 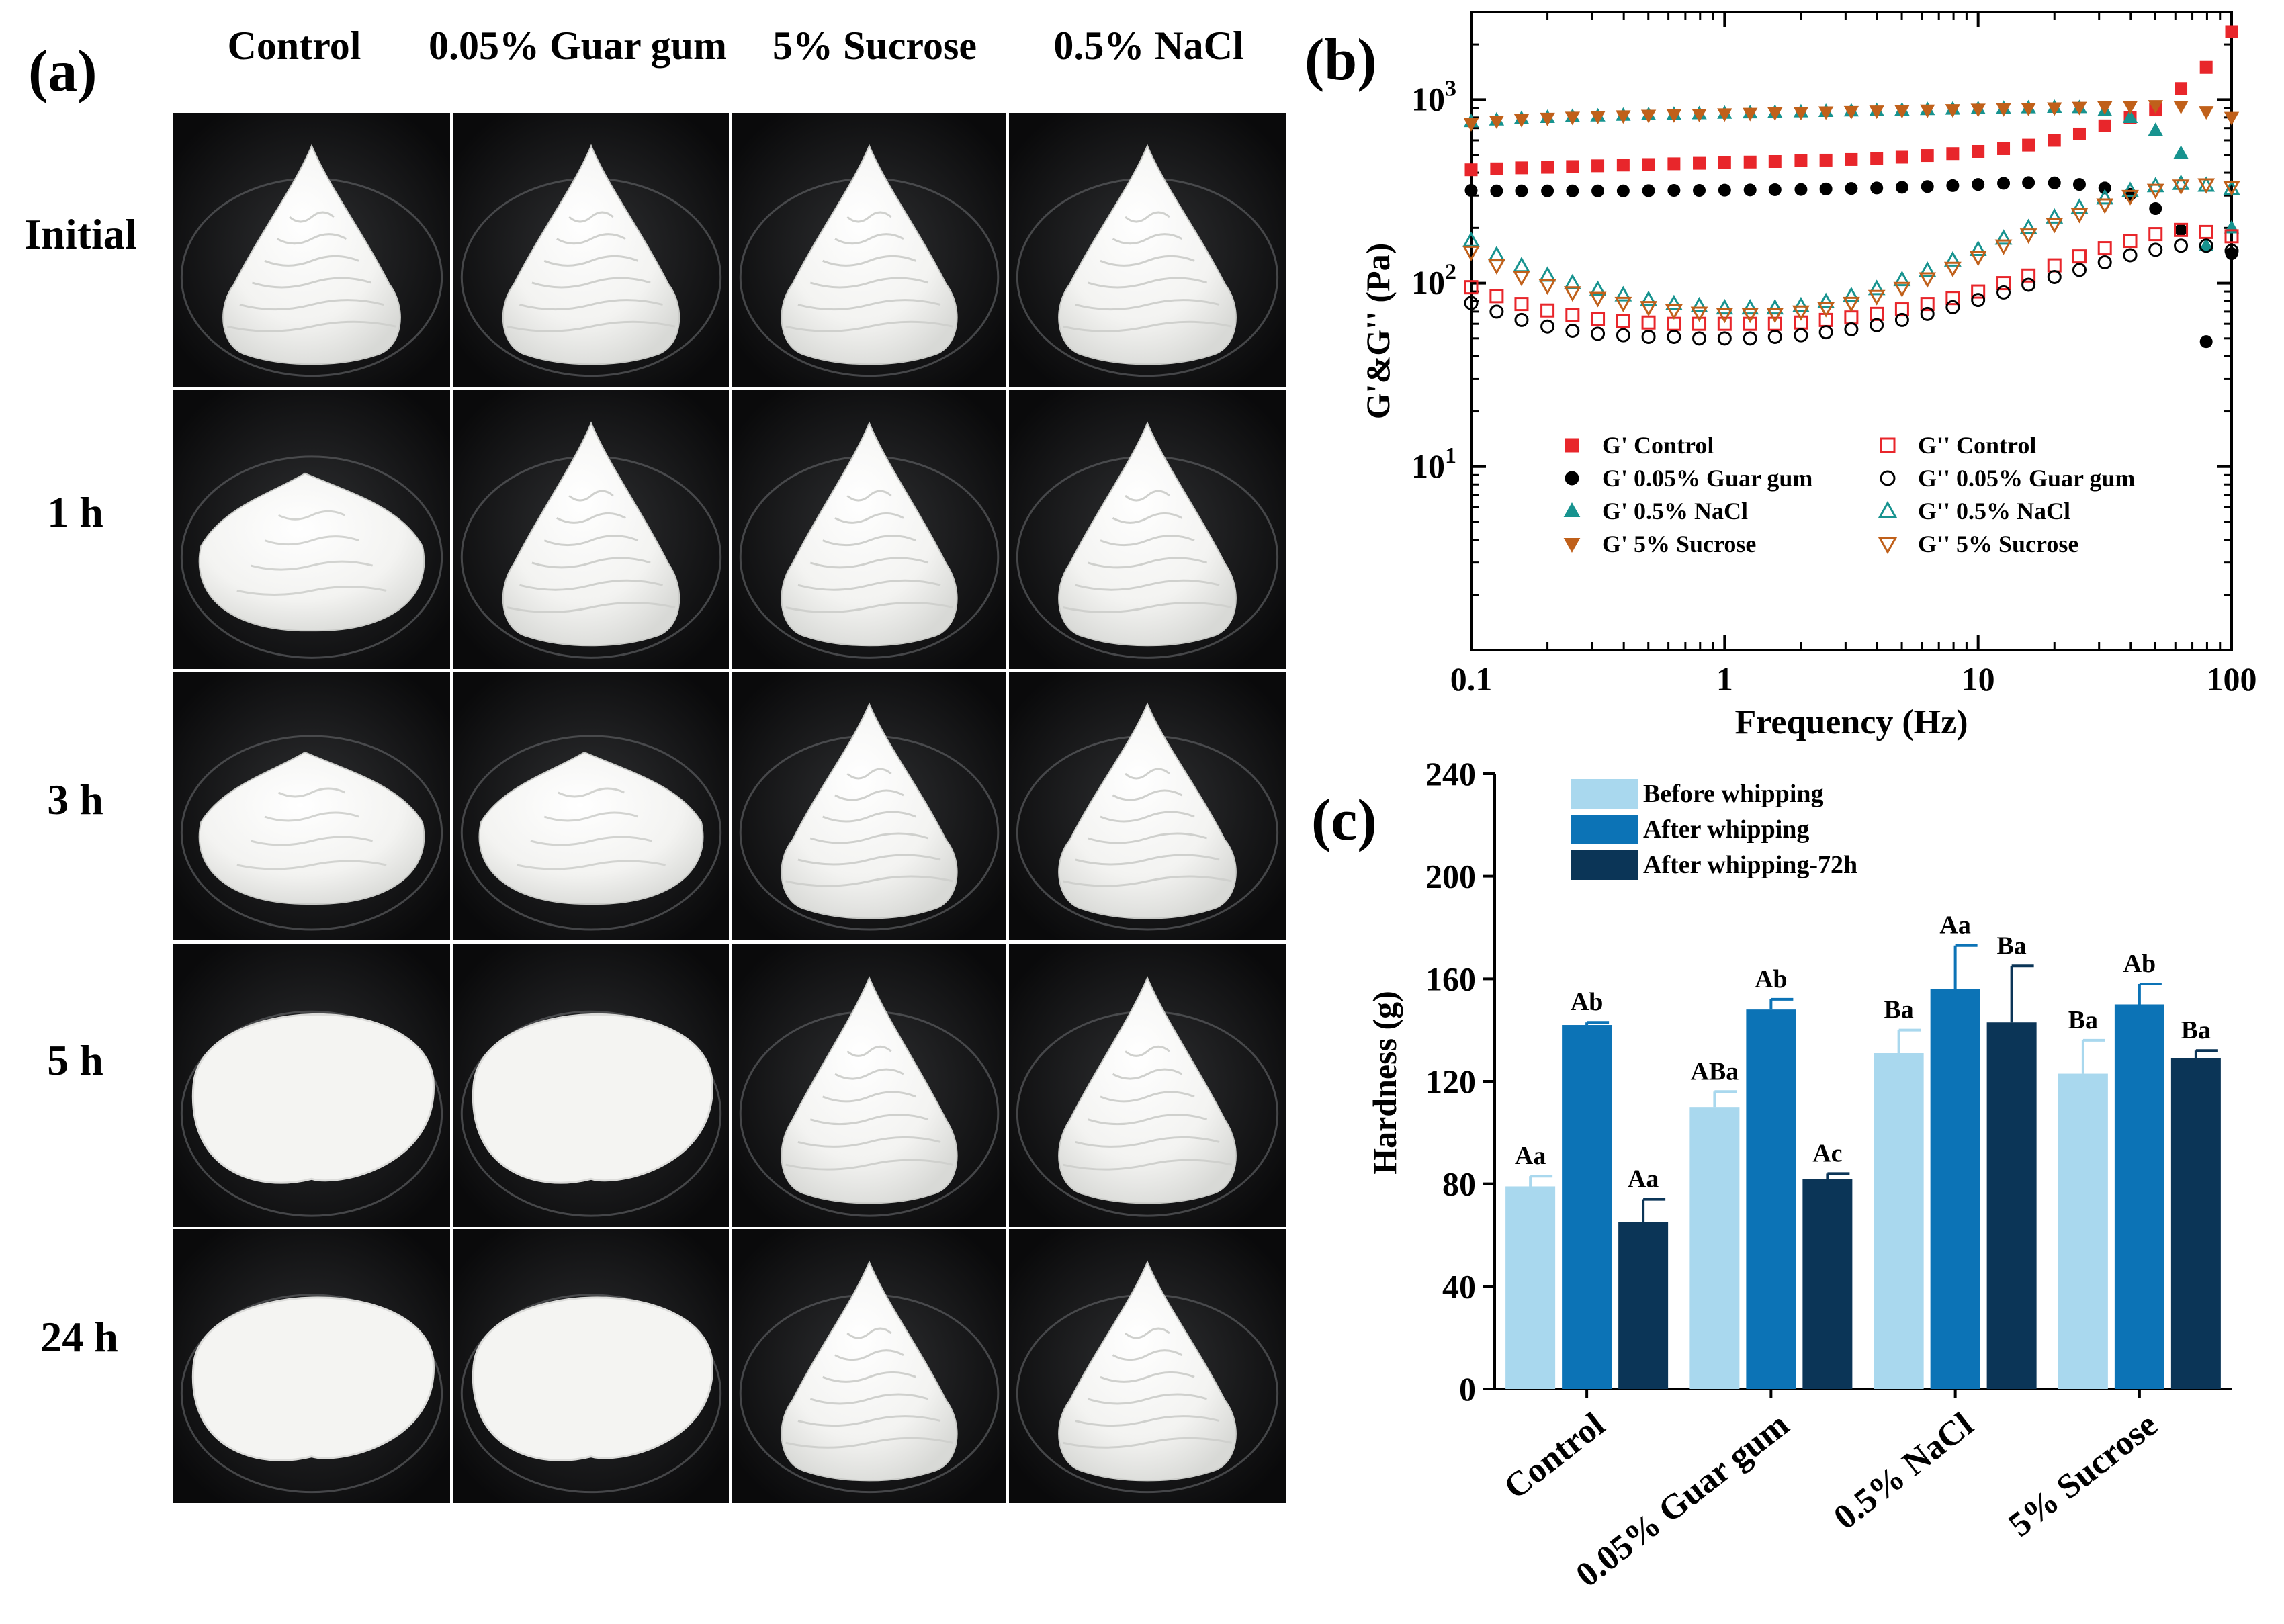 I want to click on y-axis-label-c: Hardness (g), so click(x=1384, y=1083).